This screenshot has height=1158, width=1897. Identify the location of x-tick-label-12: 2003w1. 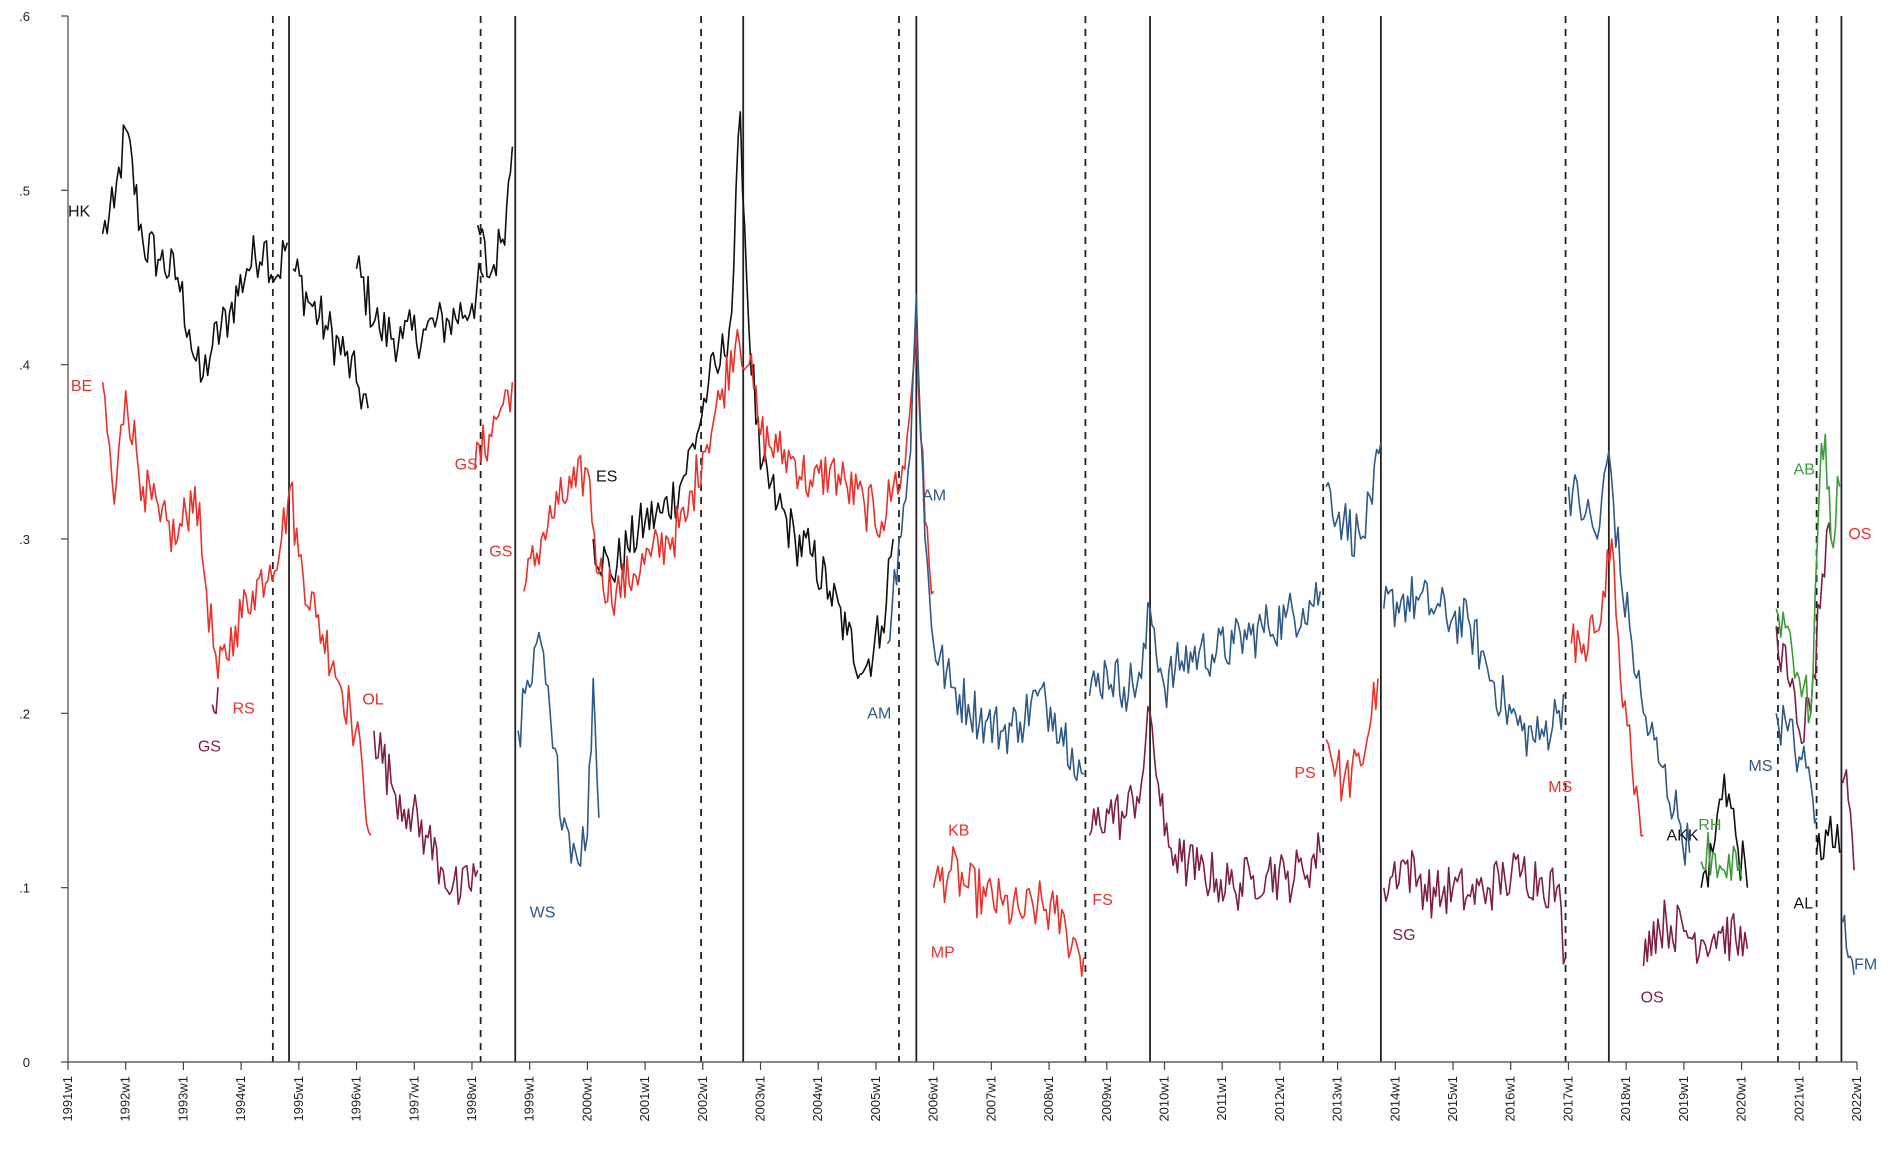
(760, 1099).